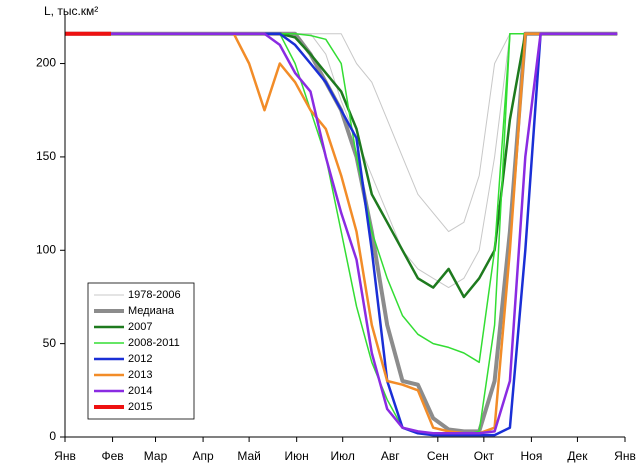 The height and width of the screenshot is (472, 642). Describe the element at coordinates (577, 456) in the screenshot. I see `x-tick-label: Дек` at that location.